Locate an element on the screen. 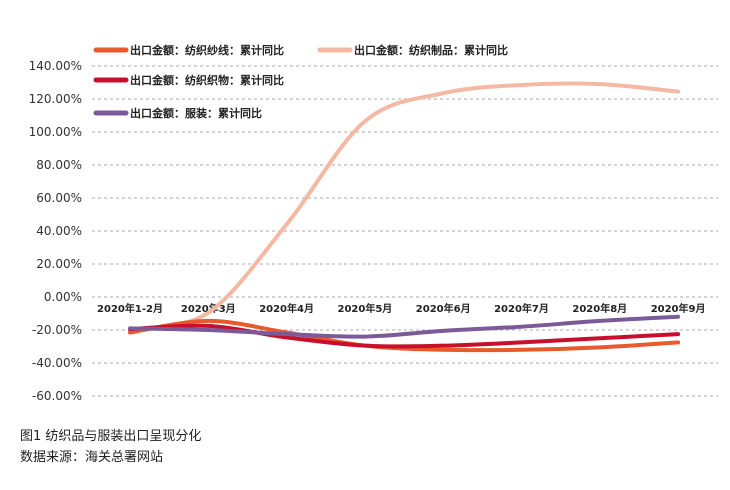  y-tick-label: -60.00% is located at coordinates (57, 396).